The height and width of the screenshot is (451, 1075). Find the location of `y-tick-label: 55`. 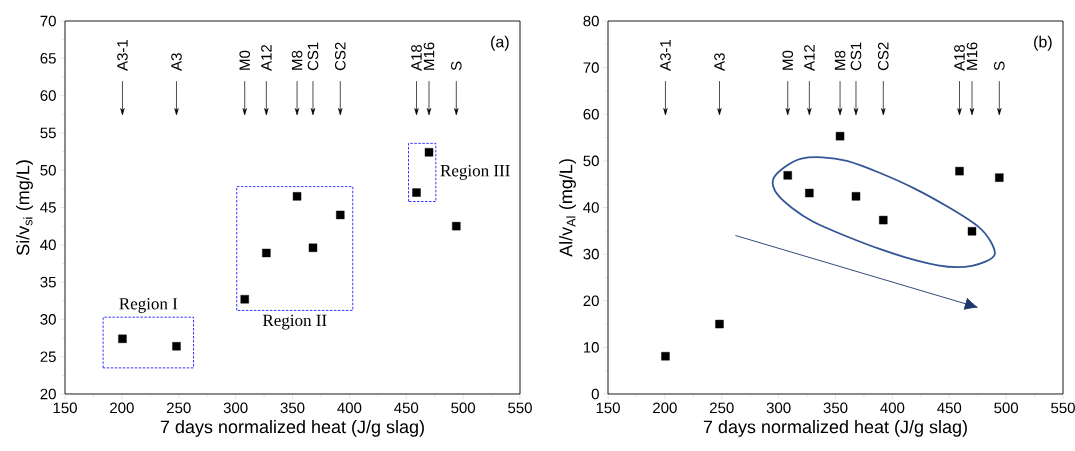

y-tick-label: 55 is located at coordinates (48, 133).